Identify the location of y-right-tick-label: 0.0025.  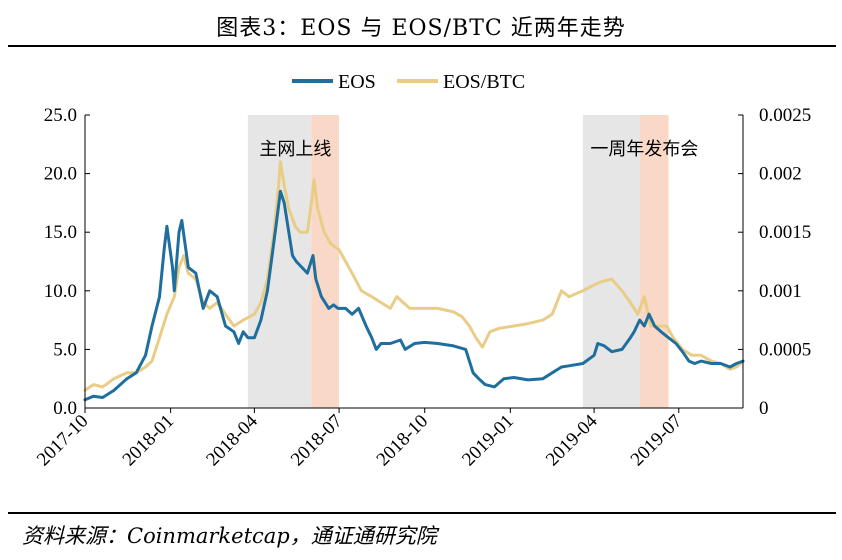
(785, 115).